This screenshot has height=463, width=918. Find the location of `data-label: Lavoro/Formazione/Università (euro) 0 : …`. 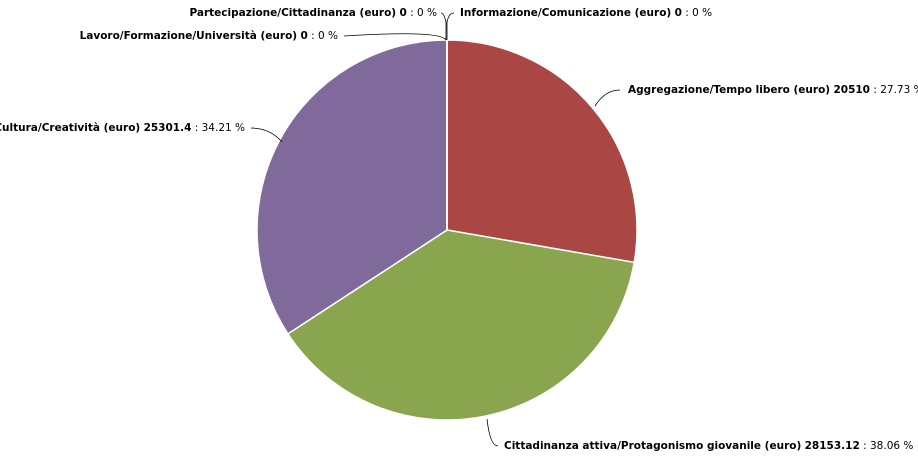

data-label: Lavoro/Formazione/Università (euro) 0 : … is located at coordinates (209, 36).